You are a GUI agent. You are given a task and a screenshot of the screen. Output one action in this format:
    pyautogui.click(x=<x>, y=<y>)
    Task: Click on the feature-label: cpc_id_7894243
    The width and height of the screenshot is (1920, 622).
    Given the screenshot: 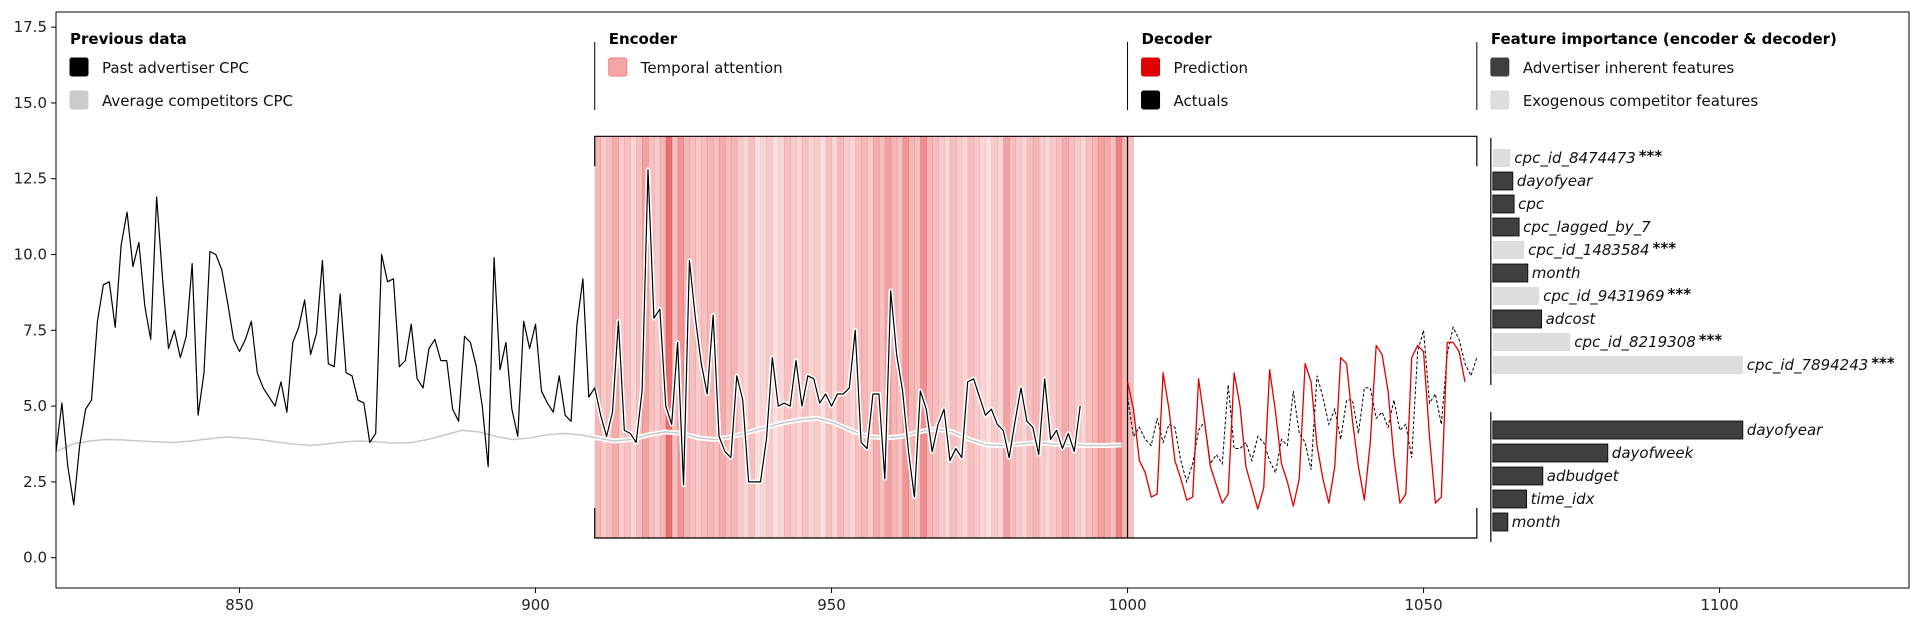 What is the action you would take?
    pyautogui.click(x=1808, y=365)
    